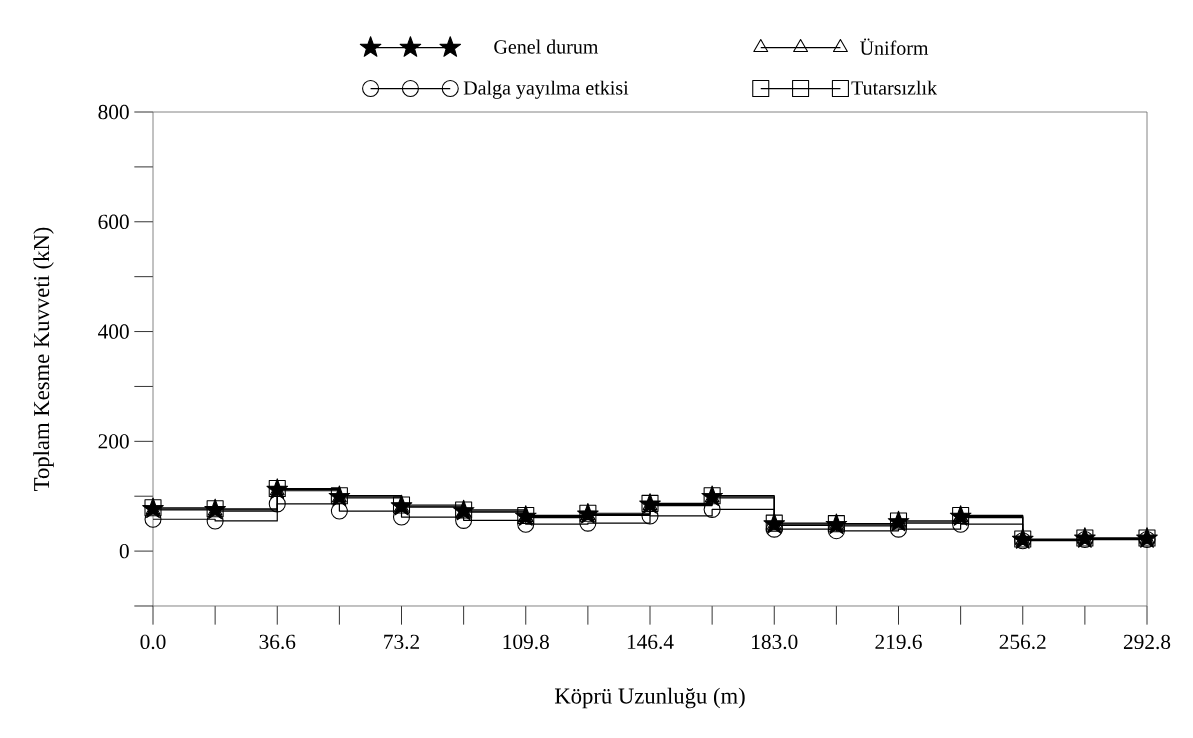 Image resolution: width=1193 pixels, height=738 pixels. What do you see at coordinates (43, 359) in the screenshot?
I see `y-axis-title: Toplam Kesme Kuvveti (kN)` at bounding box center [43, 359].